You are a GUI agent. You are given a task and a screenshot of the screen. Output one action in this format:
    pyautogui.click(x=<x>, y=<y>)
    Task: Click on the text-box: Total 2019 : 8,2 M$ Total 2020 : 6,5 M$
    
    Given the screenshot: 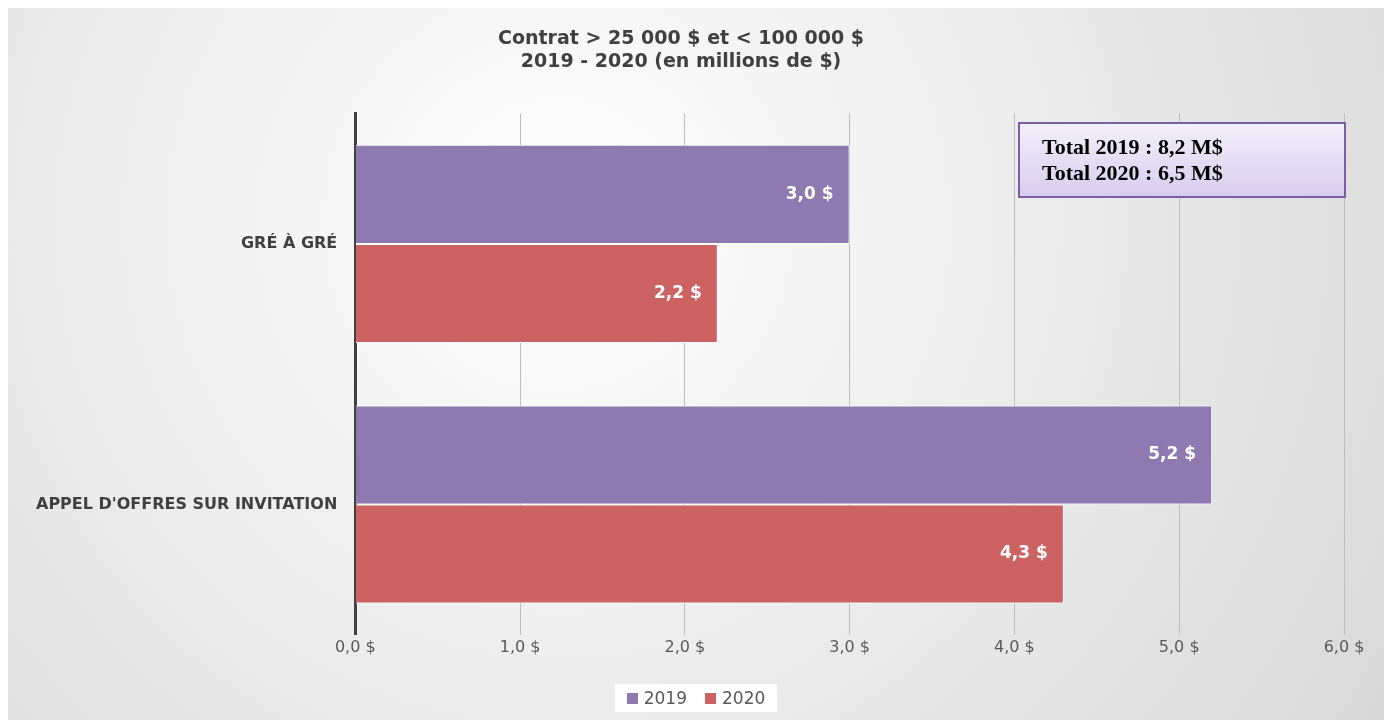 What is the action you would take?
    pyautogui.click(x=1182, y=160)
    